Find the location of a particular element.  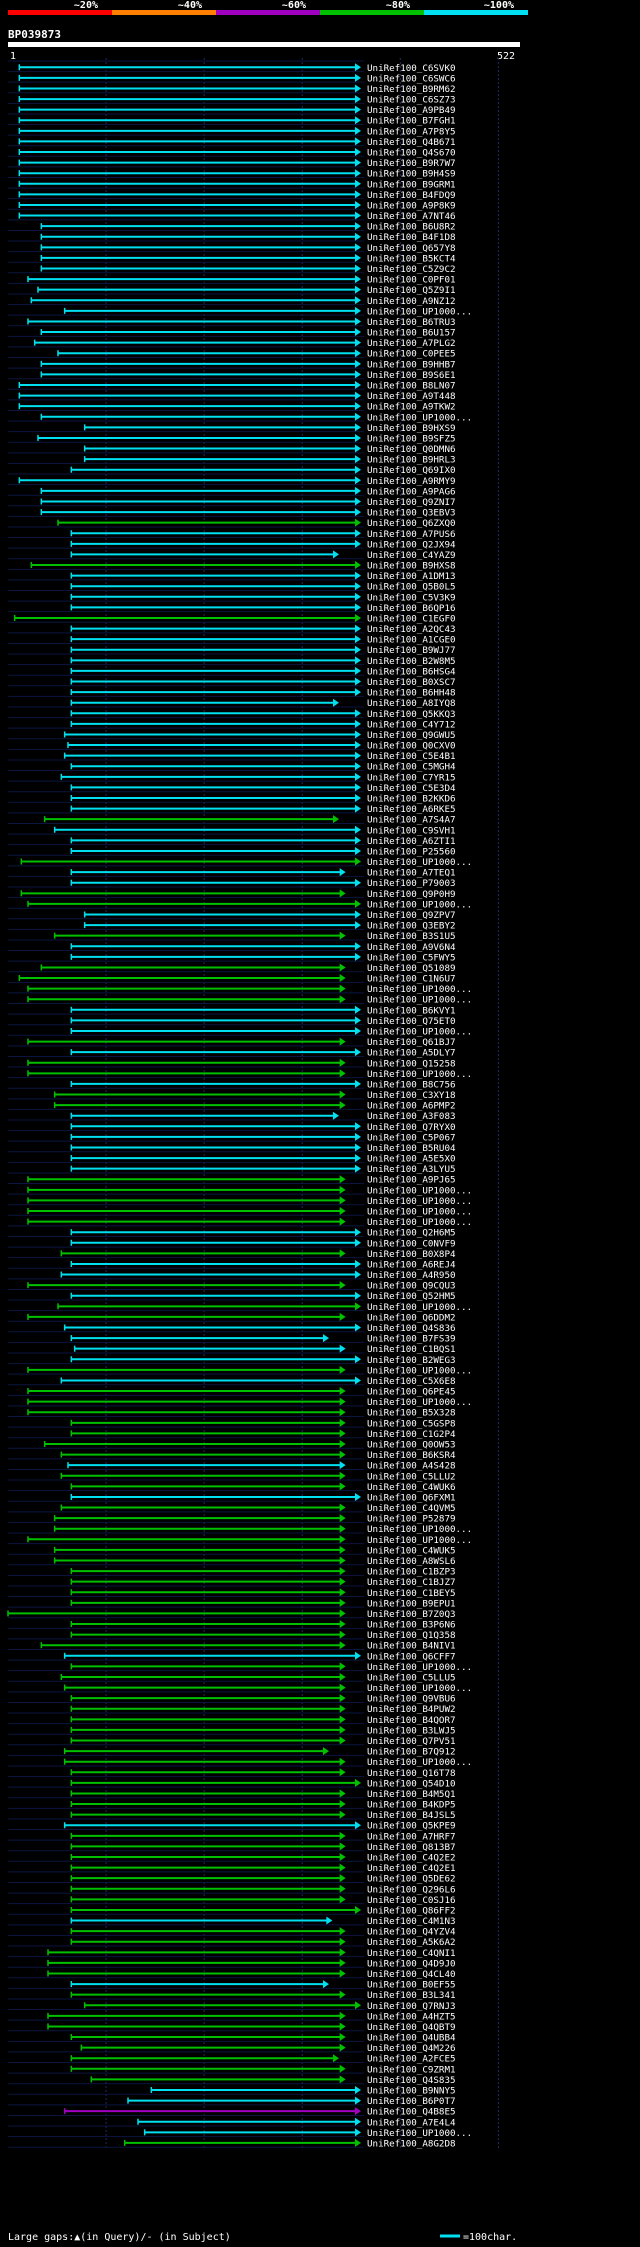

hit-row: UniRef100_A9T448 is located at coordinates (237, 396).